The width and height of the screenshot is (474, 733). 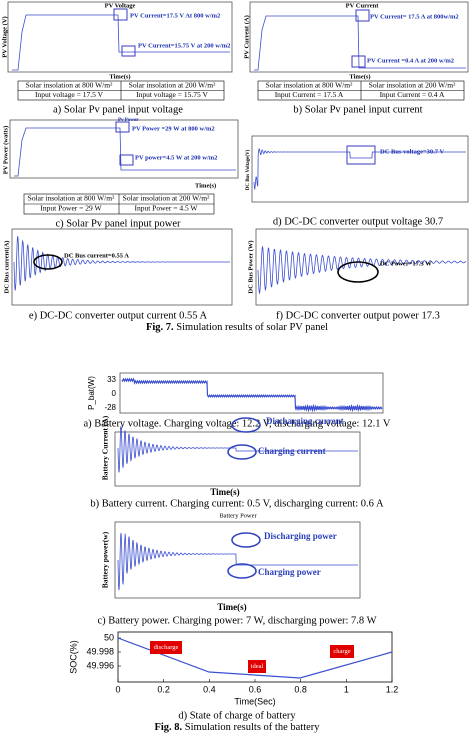 I want to click on x-tick-label: 0.2, so click(x=163, y=689).